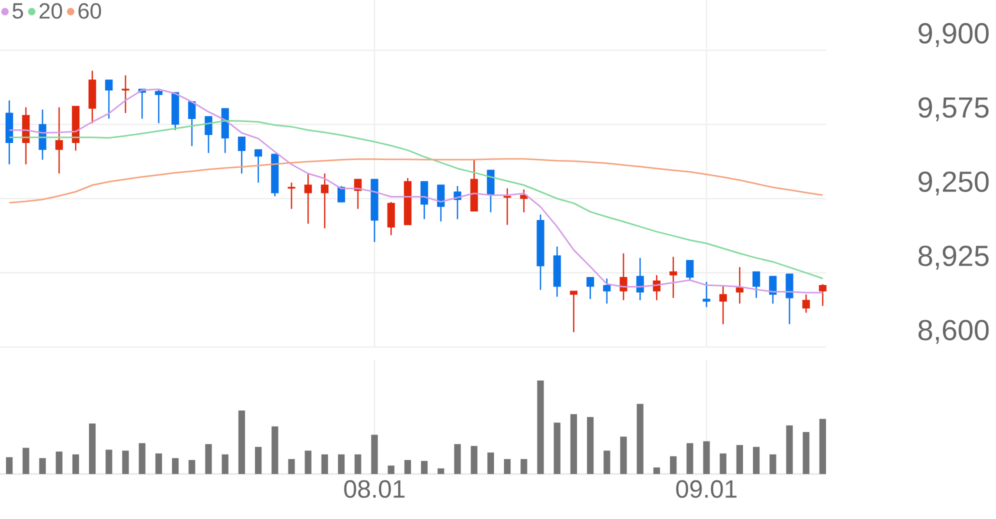 Image resolution: width=996 pixels, height=519 pixels. I want to click on legend-label: 60, so click(90, 11).